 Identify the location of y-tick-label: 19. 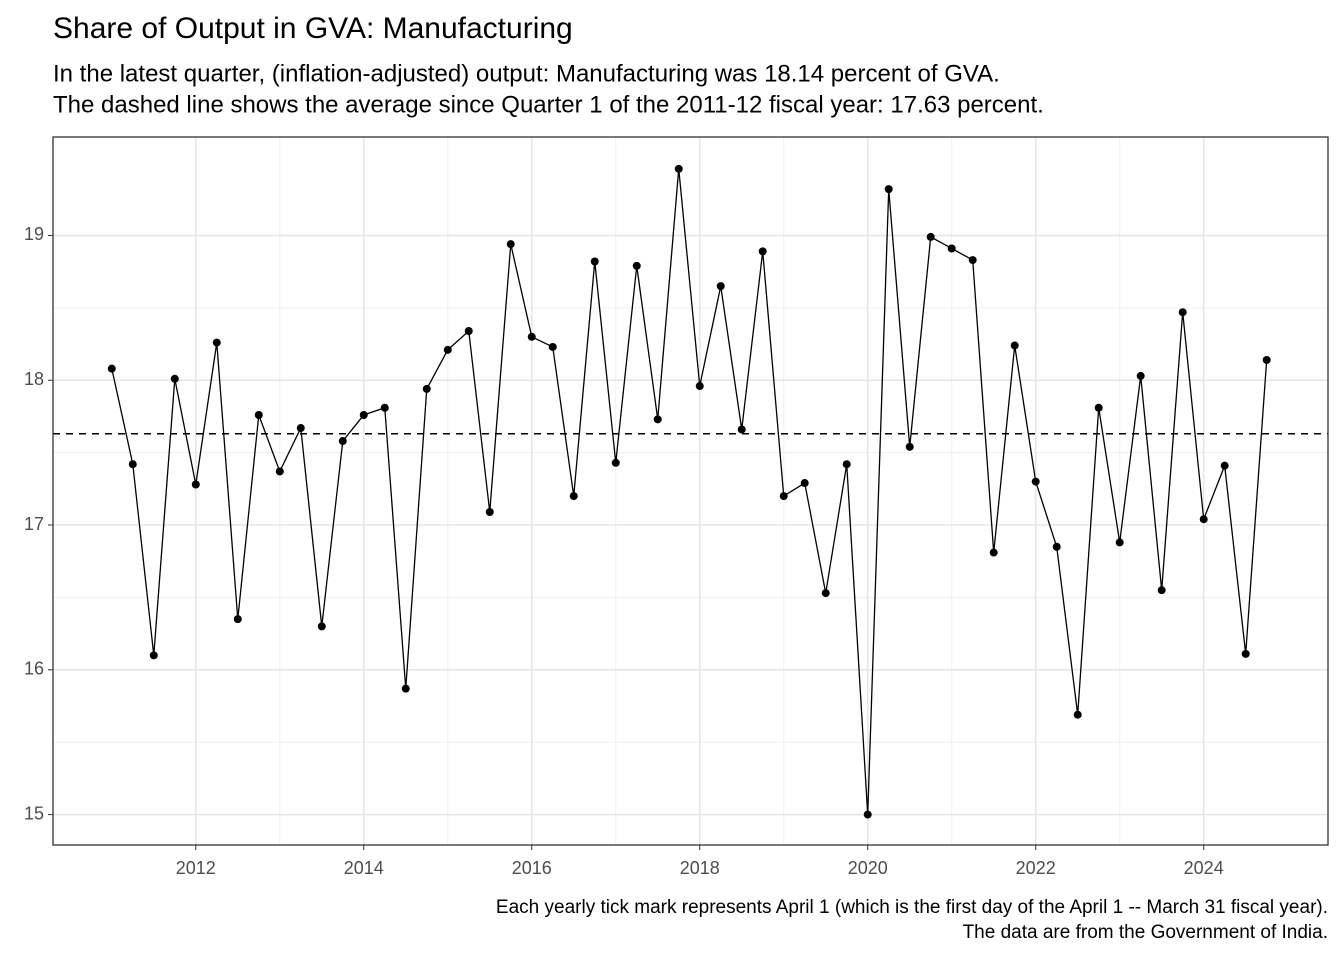
(34, 234).